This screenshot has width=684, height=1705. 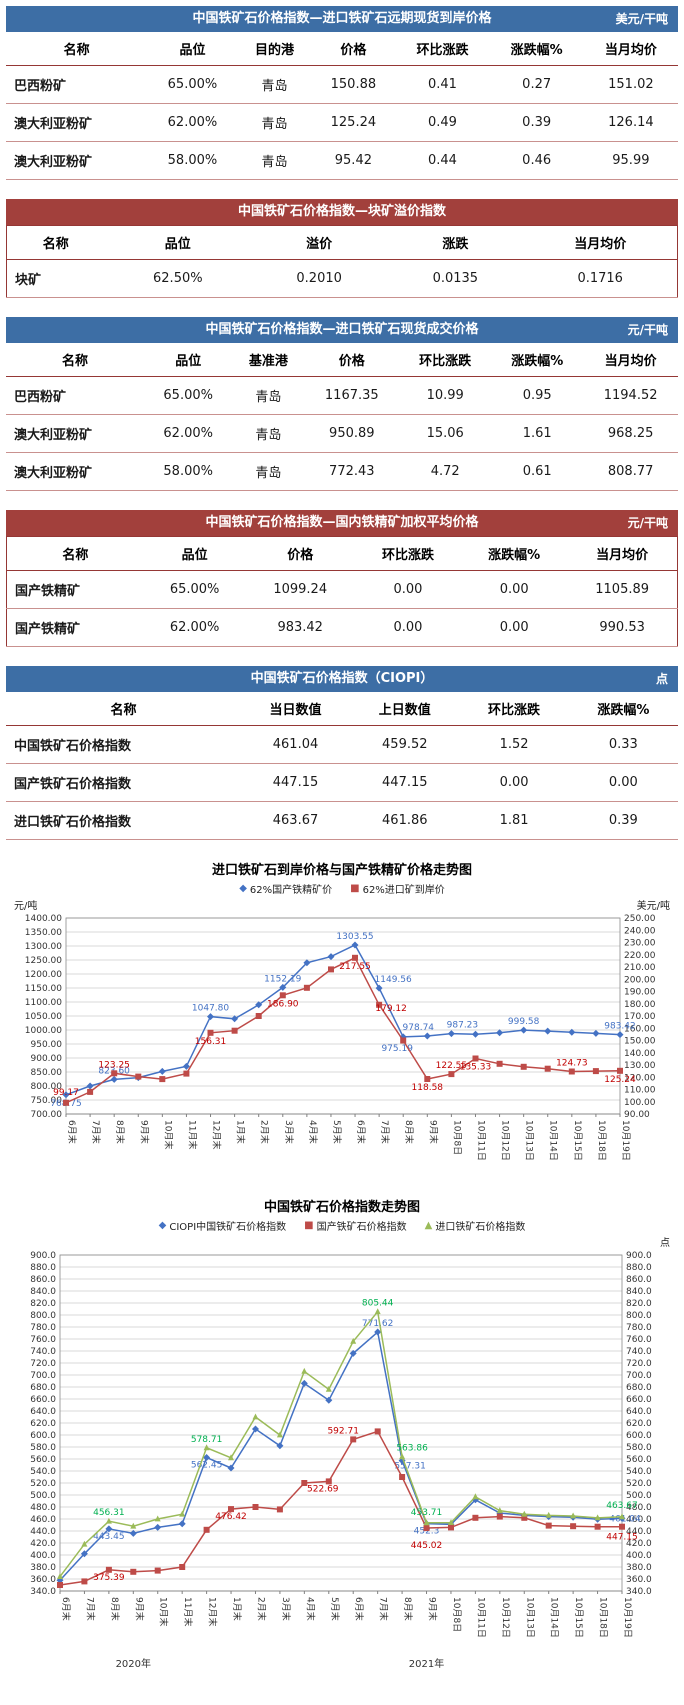 I want to click on table-row: 进口铁矿石价格指数 463.67 461.86 1.81 0.39, so click(x=342, y=820).